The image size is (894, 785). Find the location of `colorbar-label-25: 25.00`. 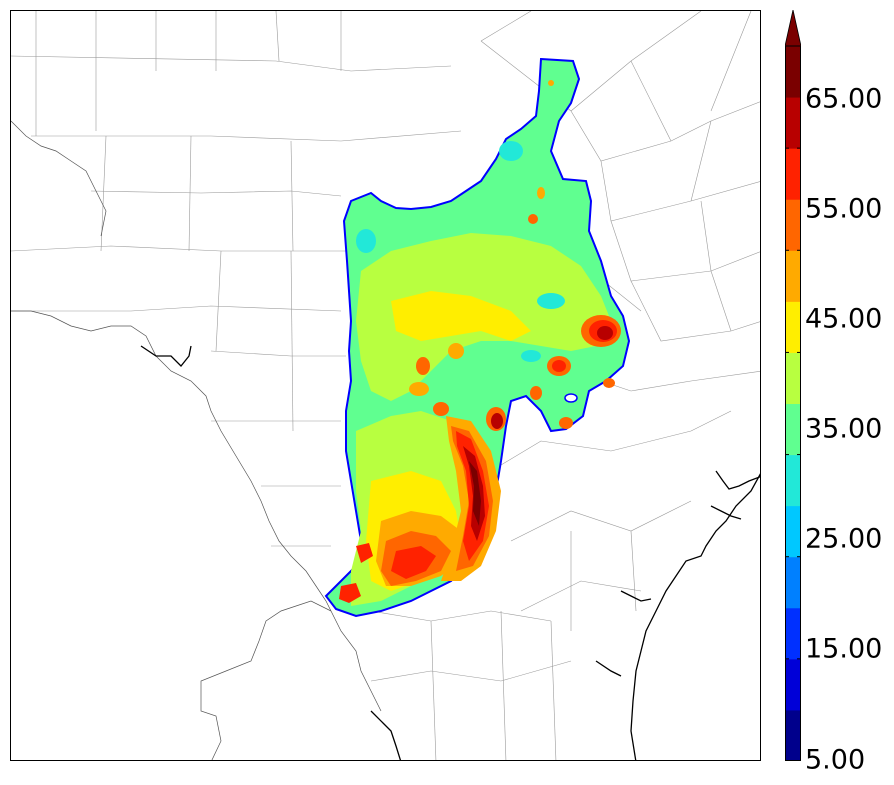

colorbar-label-25: 25.00 is located at coordinates (844, 539).